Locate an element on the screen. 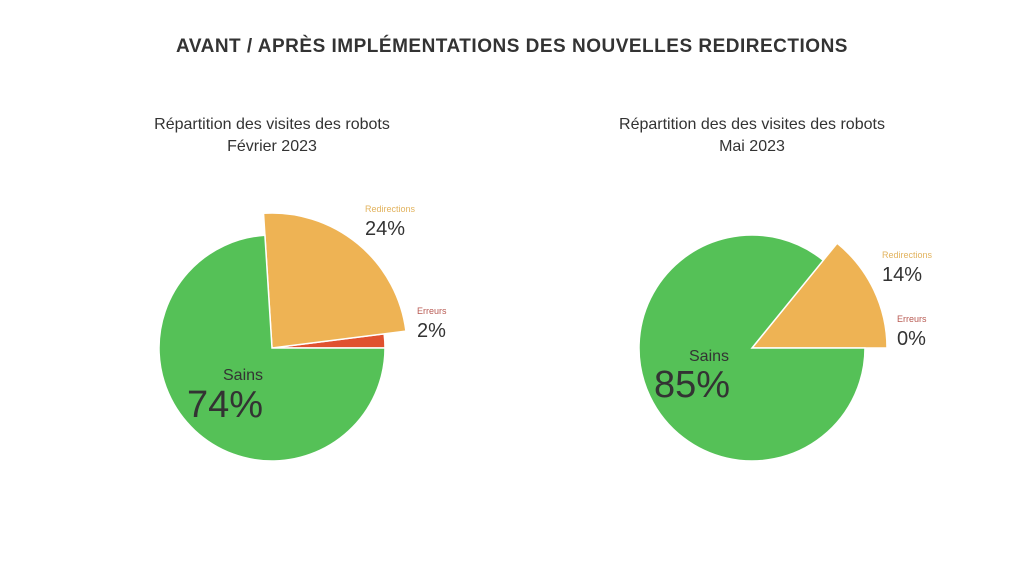 The height and width of the screenshot is (576, 1024). chart-1-label-redirections: Redirections is located at coordinates (390, 209).